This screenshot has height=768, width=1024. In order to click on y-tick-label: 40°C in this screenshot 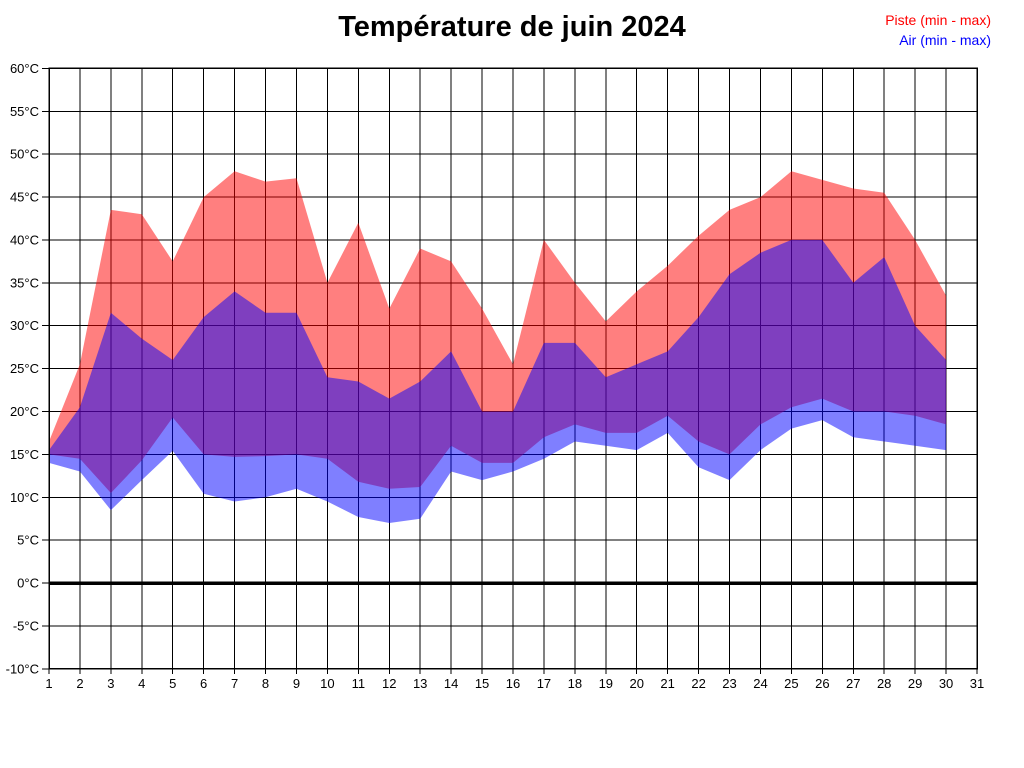, I will do `click(24, 239)`.